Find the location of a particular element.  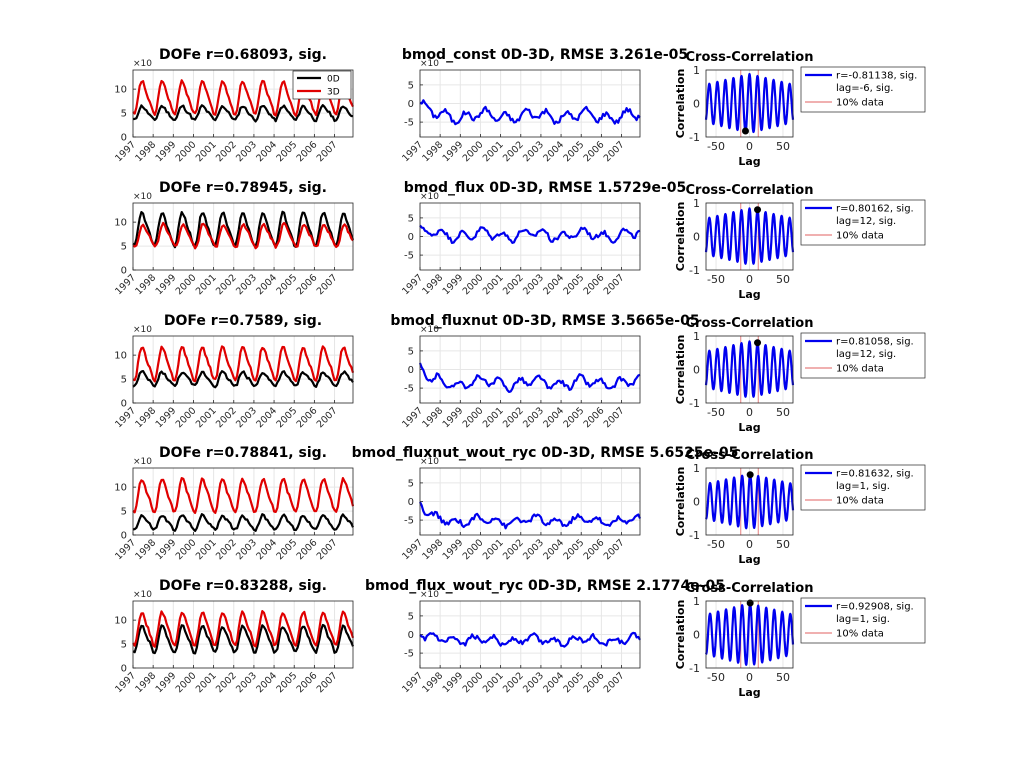

difference-line is located at coordinates (530, 234).